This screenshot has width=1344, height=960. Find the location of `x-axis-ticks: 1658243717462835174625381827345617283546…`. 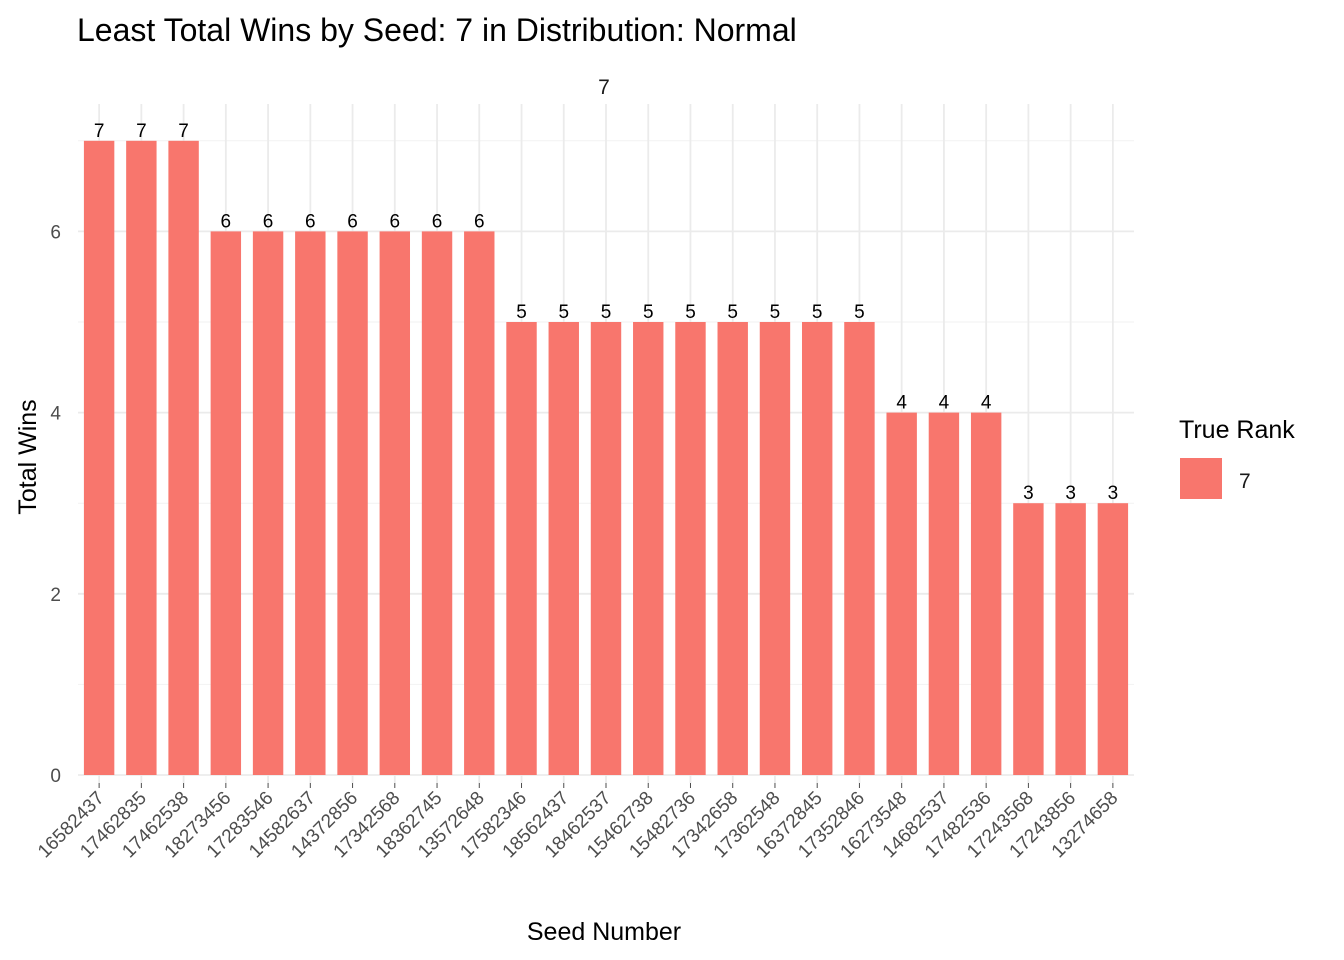

x-axis-ticks: 1658243717462835174625381827345617283546… is located at coordinates (578, 822).